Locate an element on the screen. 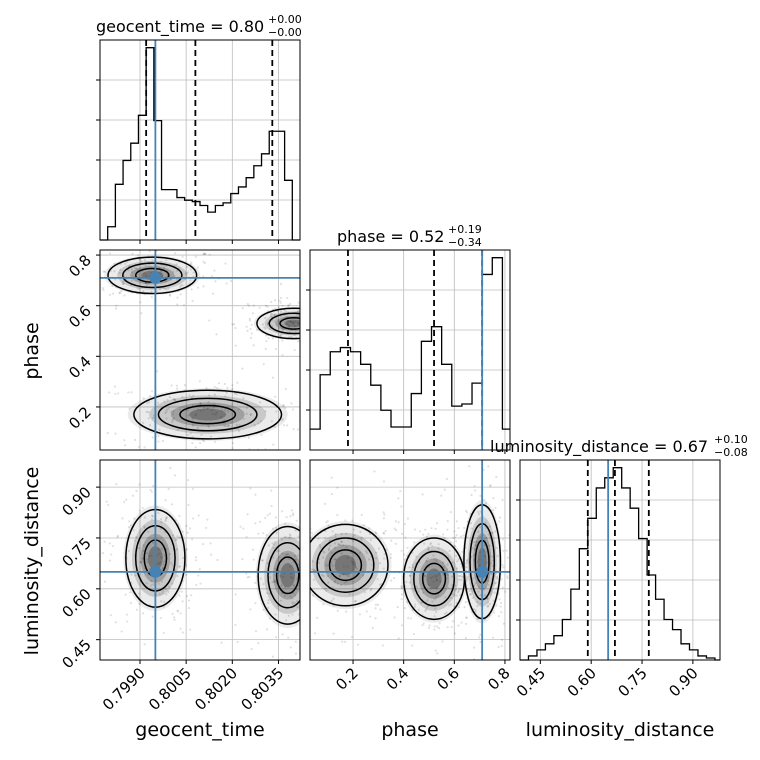 The image size is (760, 760). truth-point is located at coordinates (482, 571).